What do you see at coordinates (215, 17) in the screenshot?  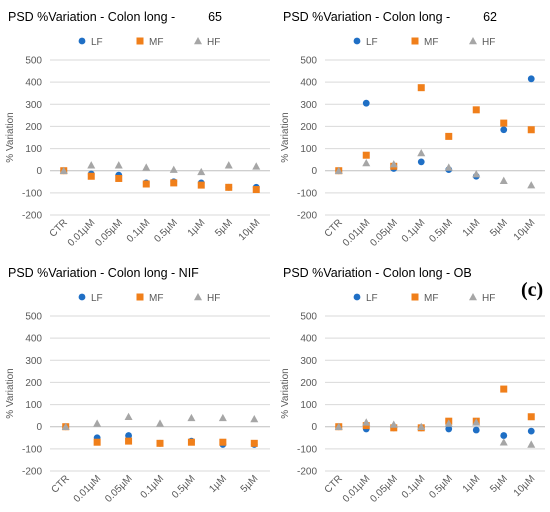 I see `chart-title-suffix: 65` at bounding box center [215, 17].